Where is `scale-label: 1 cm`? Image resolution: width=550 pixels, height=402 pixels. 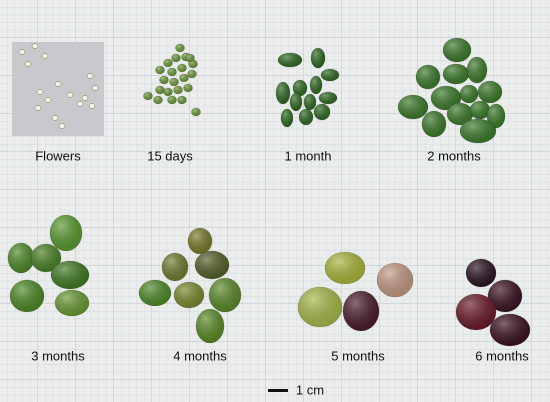
scale-label: 1 cm is located at coordinates (310, 389).